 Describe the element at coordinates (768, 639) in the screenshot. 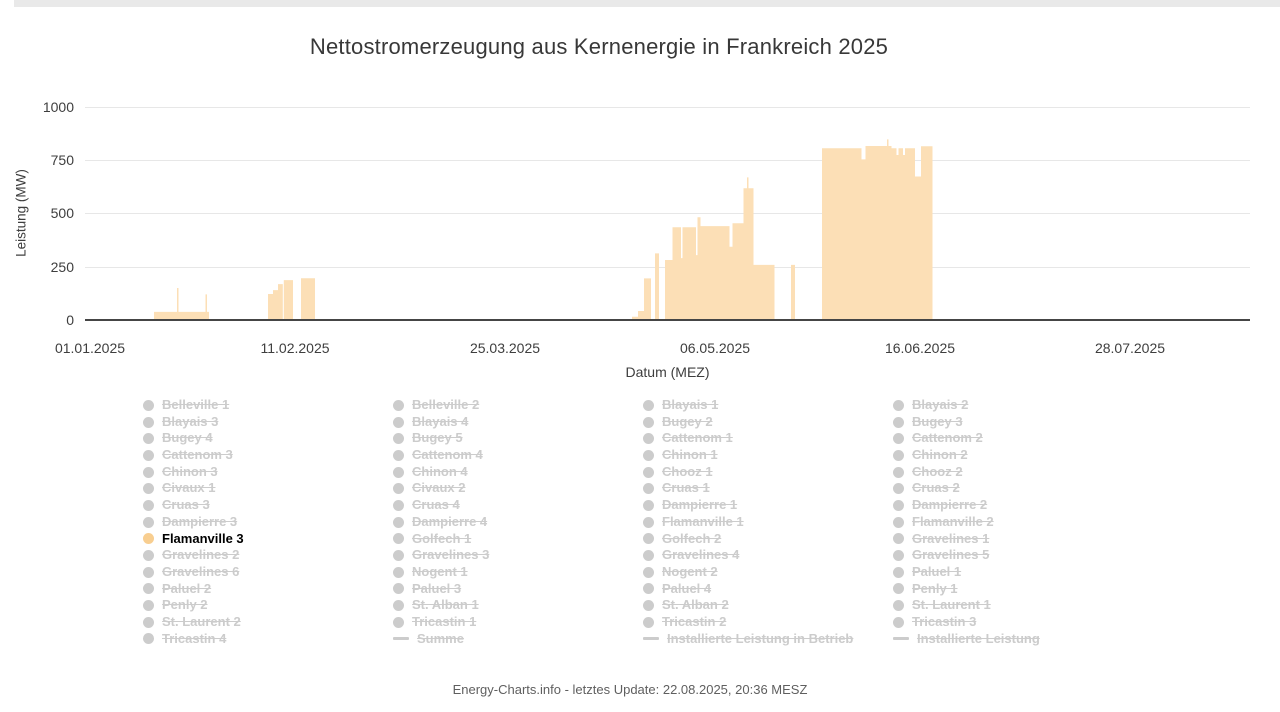

I see `legend-item-installierte-leistung-in-betrieb: Installierte Leistung in Betrieb` at that location.